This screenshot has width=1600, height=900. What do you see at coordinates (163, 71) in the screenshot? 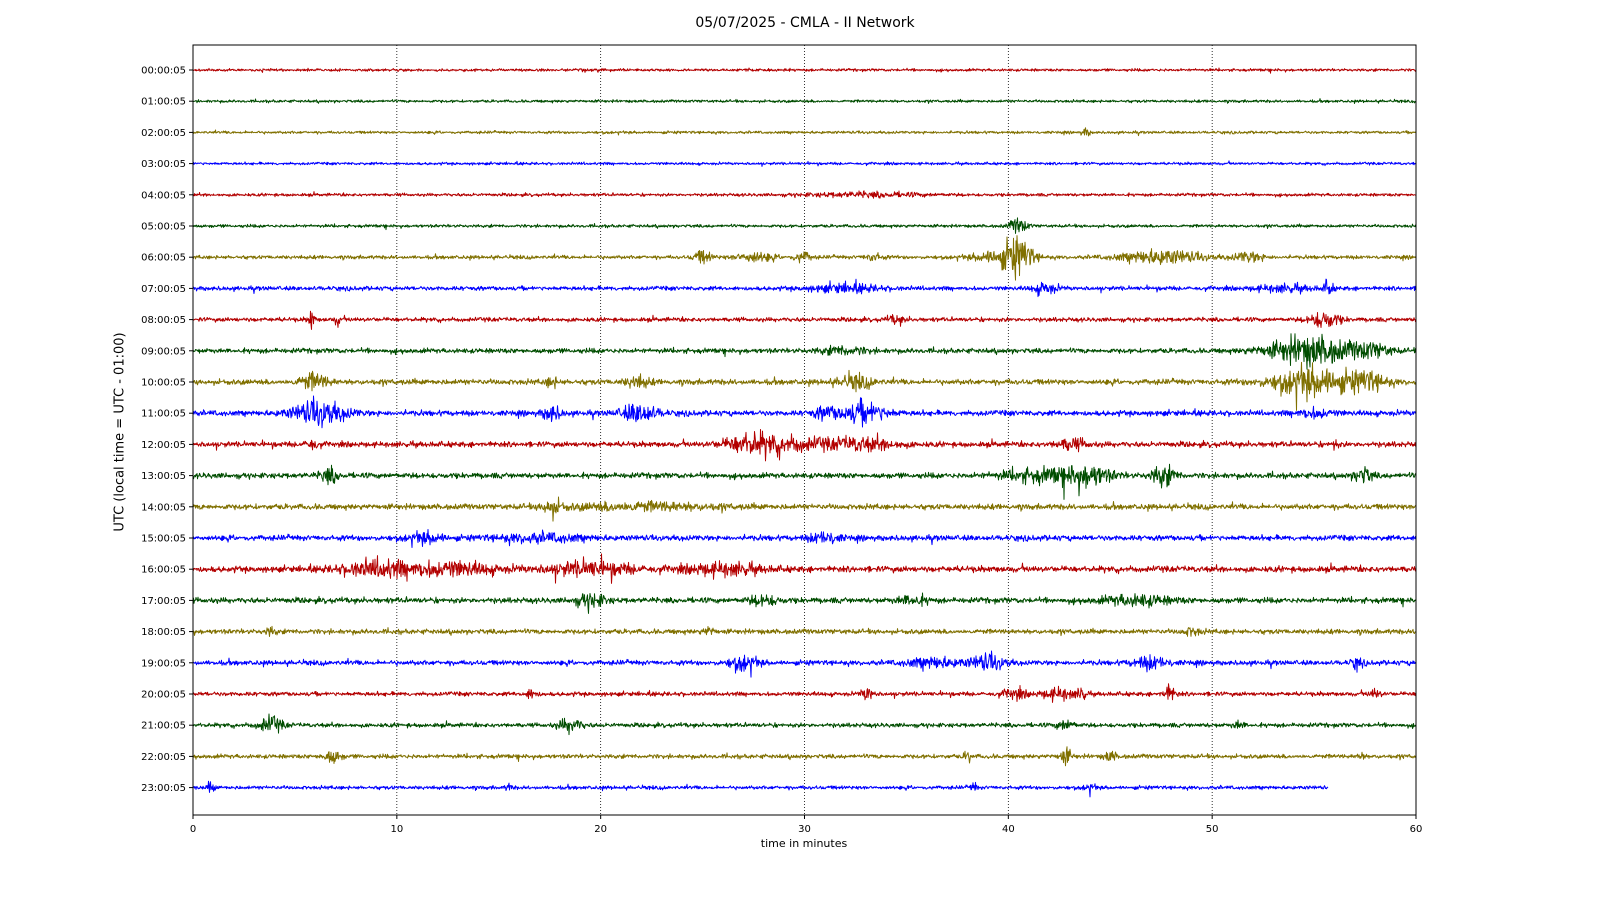
I see `y-tick-label-0: 00:00:05` at bounding box center [163, 71].